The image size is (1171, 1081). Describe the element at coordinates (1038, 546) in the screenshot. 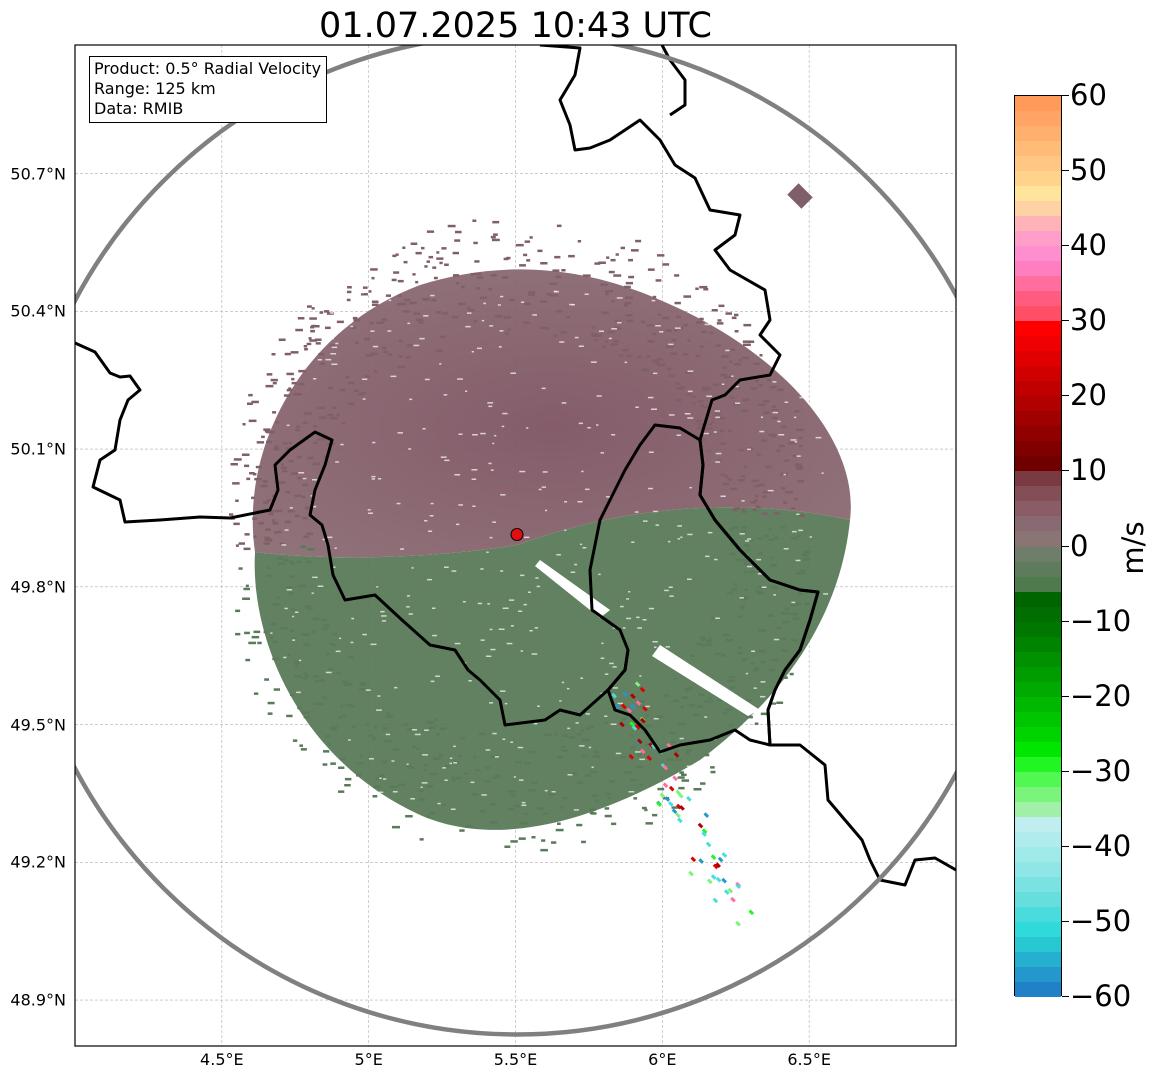

I see `velocity-colorbar` at that location.